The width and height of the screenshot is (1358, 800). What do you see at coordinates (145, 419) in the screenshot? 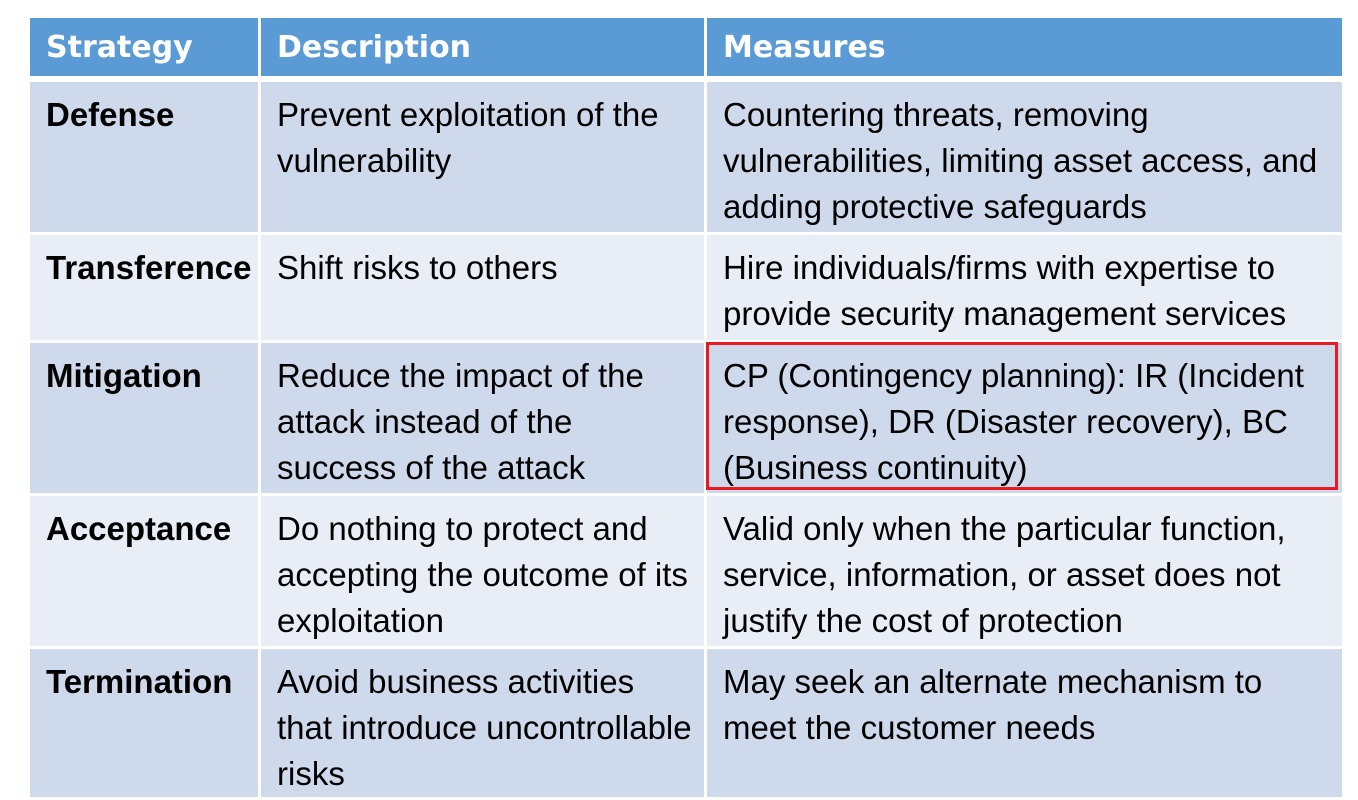
I see `strategy-cell: Mitigation` at bounding box center [145, 419].